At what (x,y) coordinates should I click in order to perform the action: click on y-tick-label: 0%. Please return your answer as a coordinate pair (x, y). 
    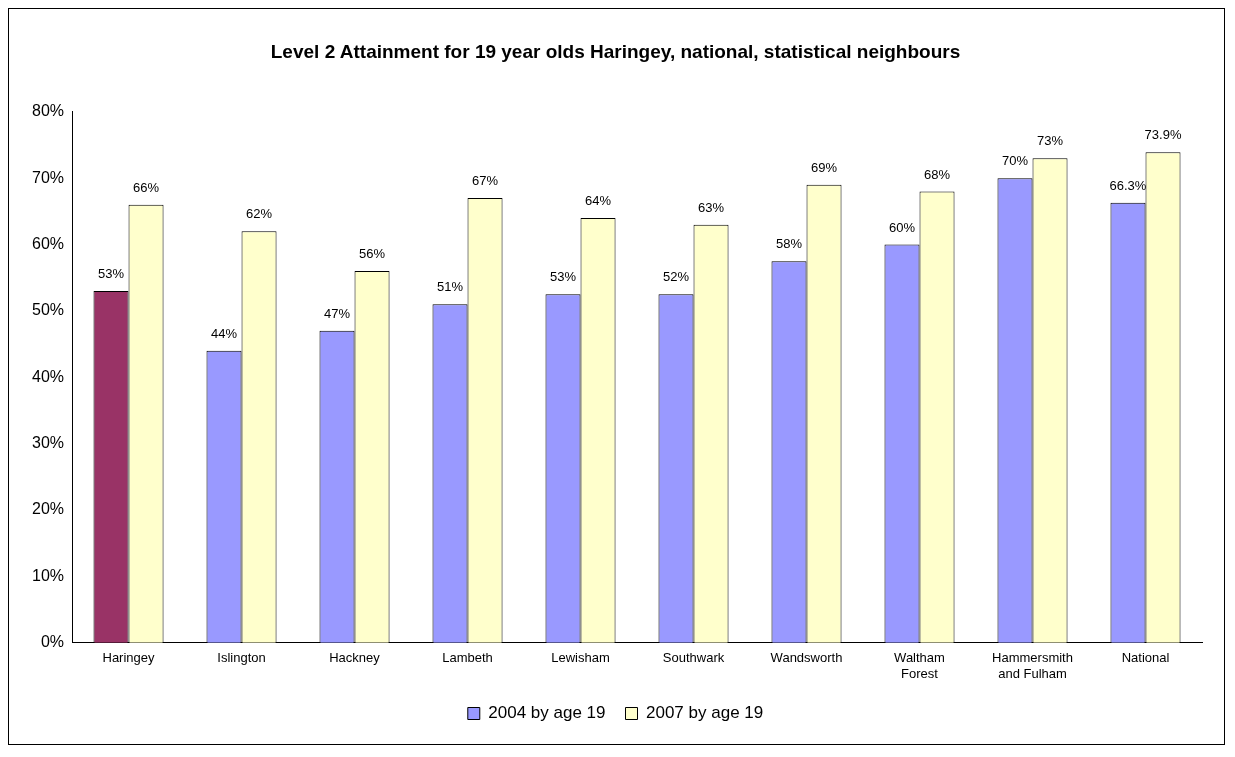
    Looking at the image, I should click on (52, 642).